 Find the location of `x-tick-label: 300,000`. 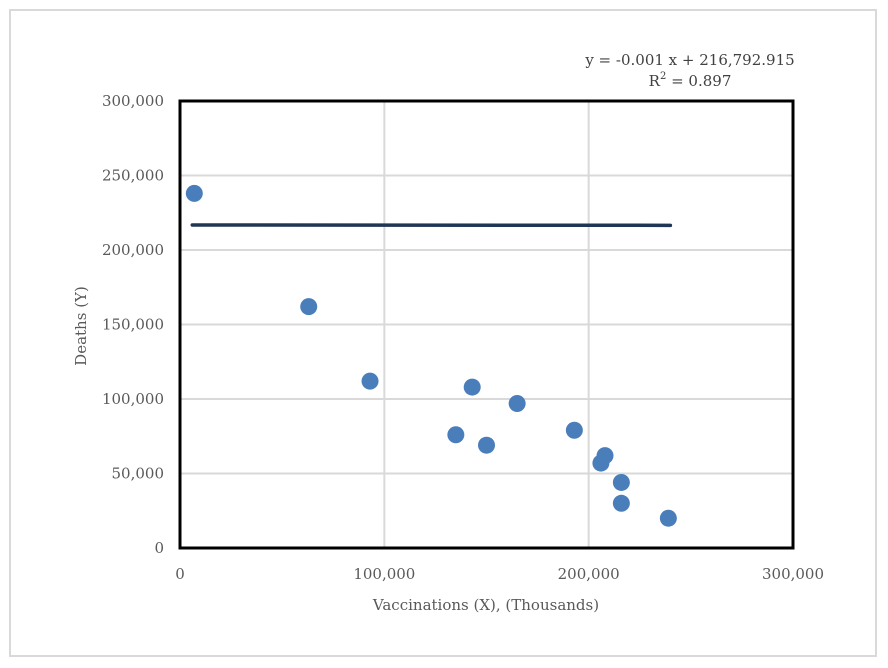

x-tick-label: 300,000 is located at coordinates (793, 574).